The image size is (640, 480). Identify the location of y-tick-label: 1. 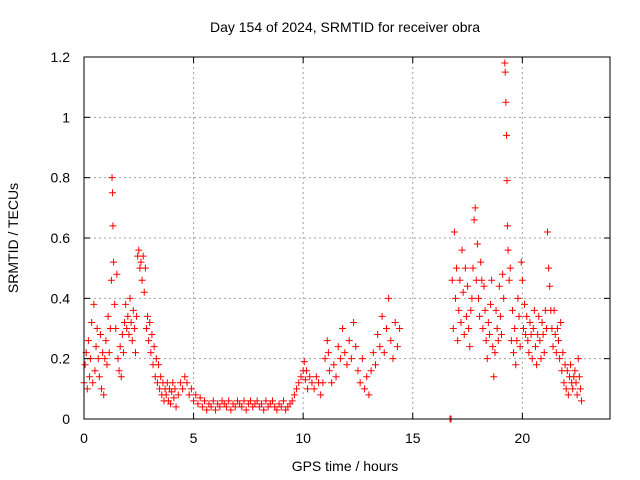
(66, 117).